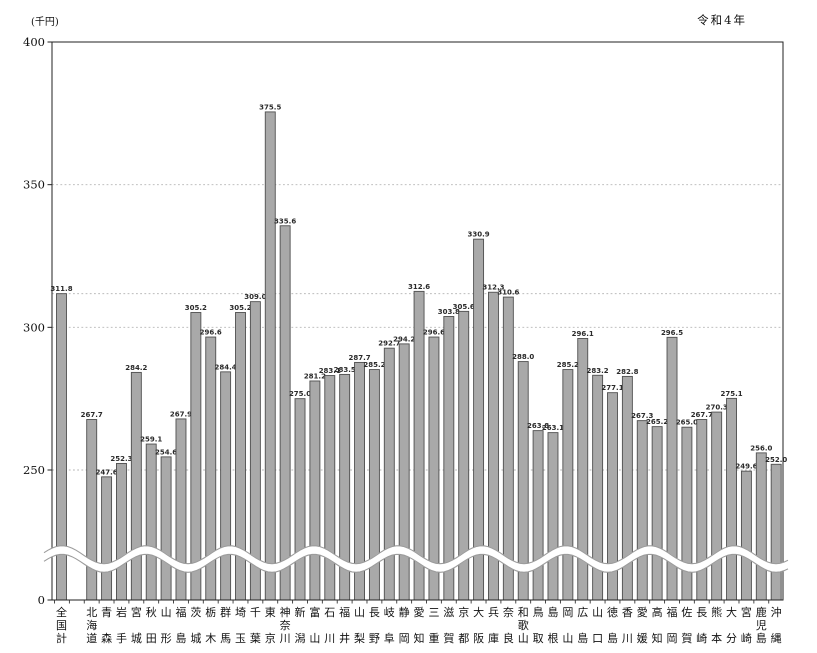 The image size is (817, 653). I want to click on bar-value-label: 247.6, so click(107, 472).